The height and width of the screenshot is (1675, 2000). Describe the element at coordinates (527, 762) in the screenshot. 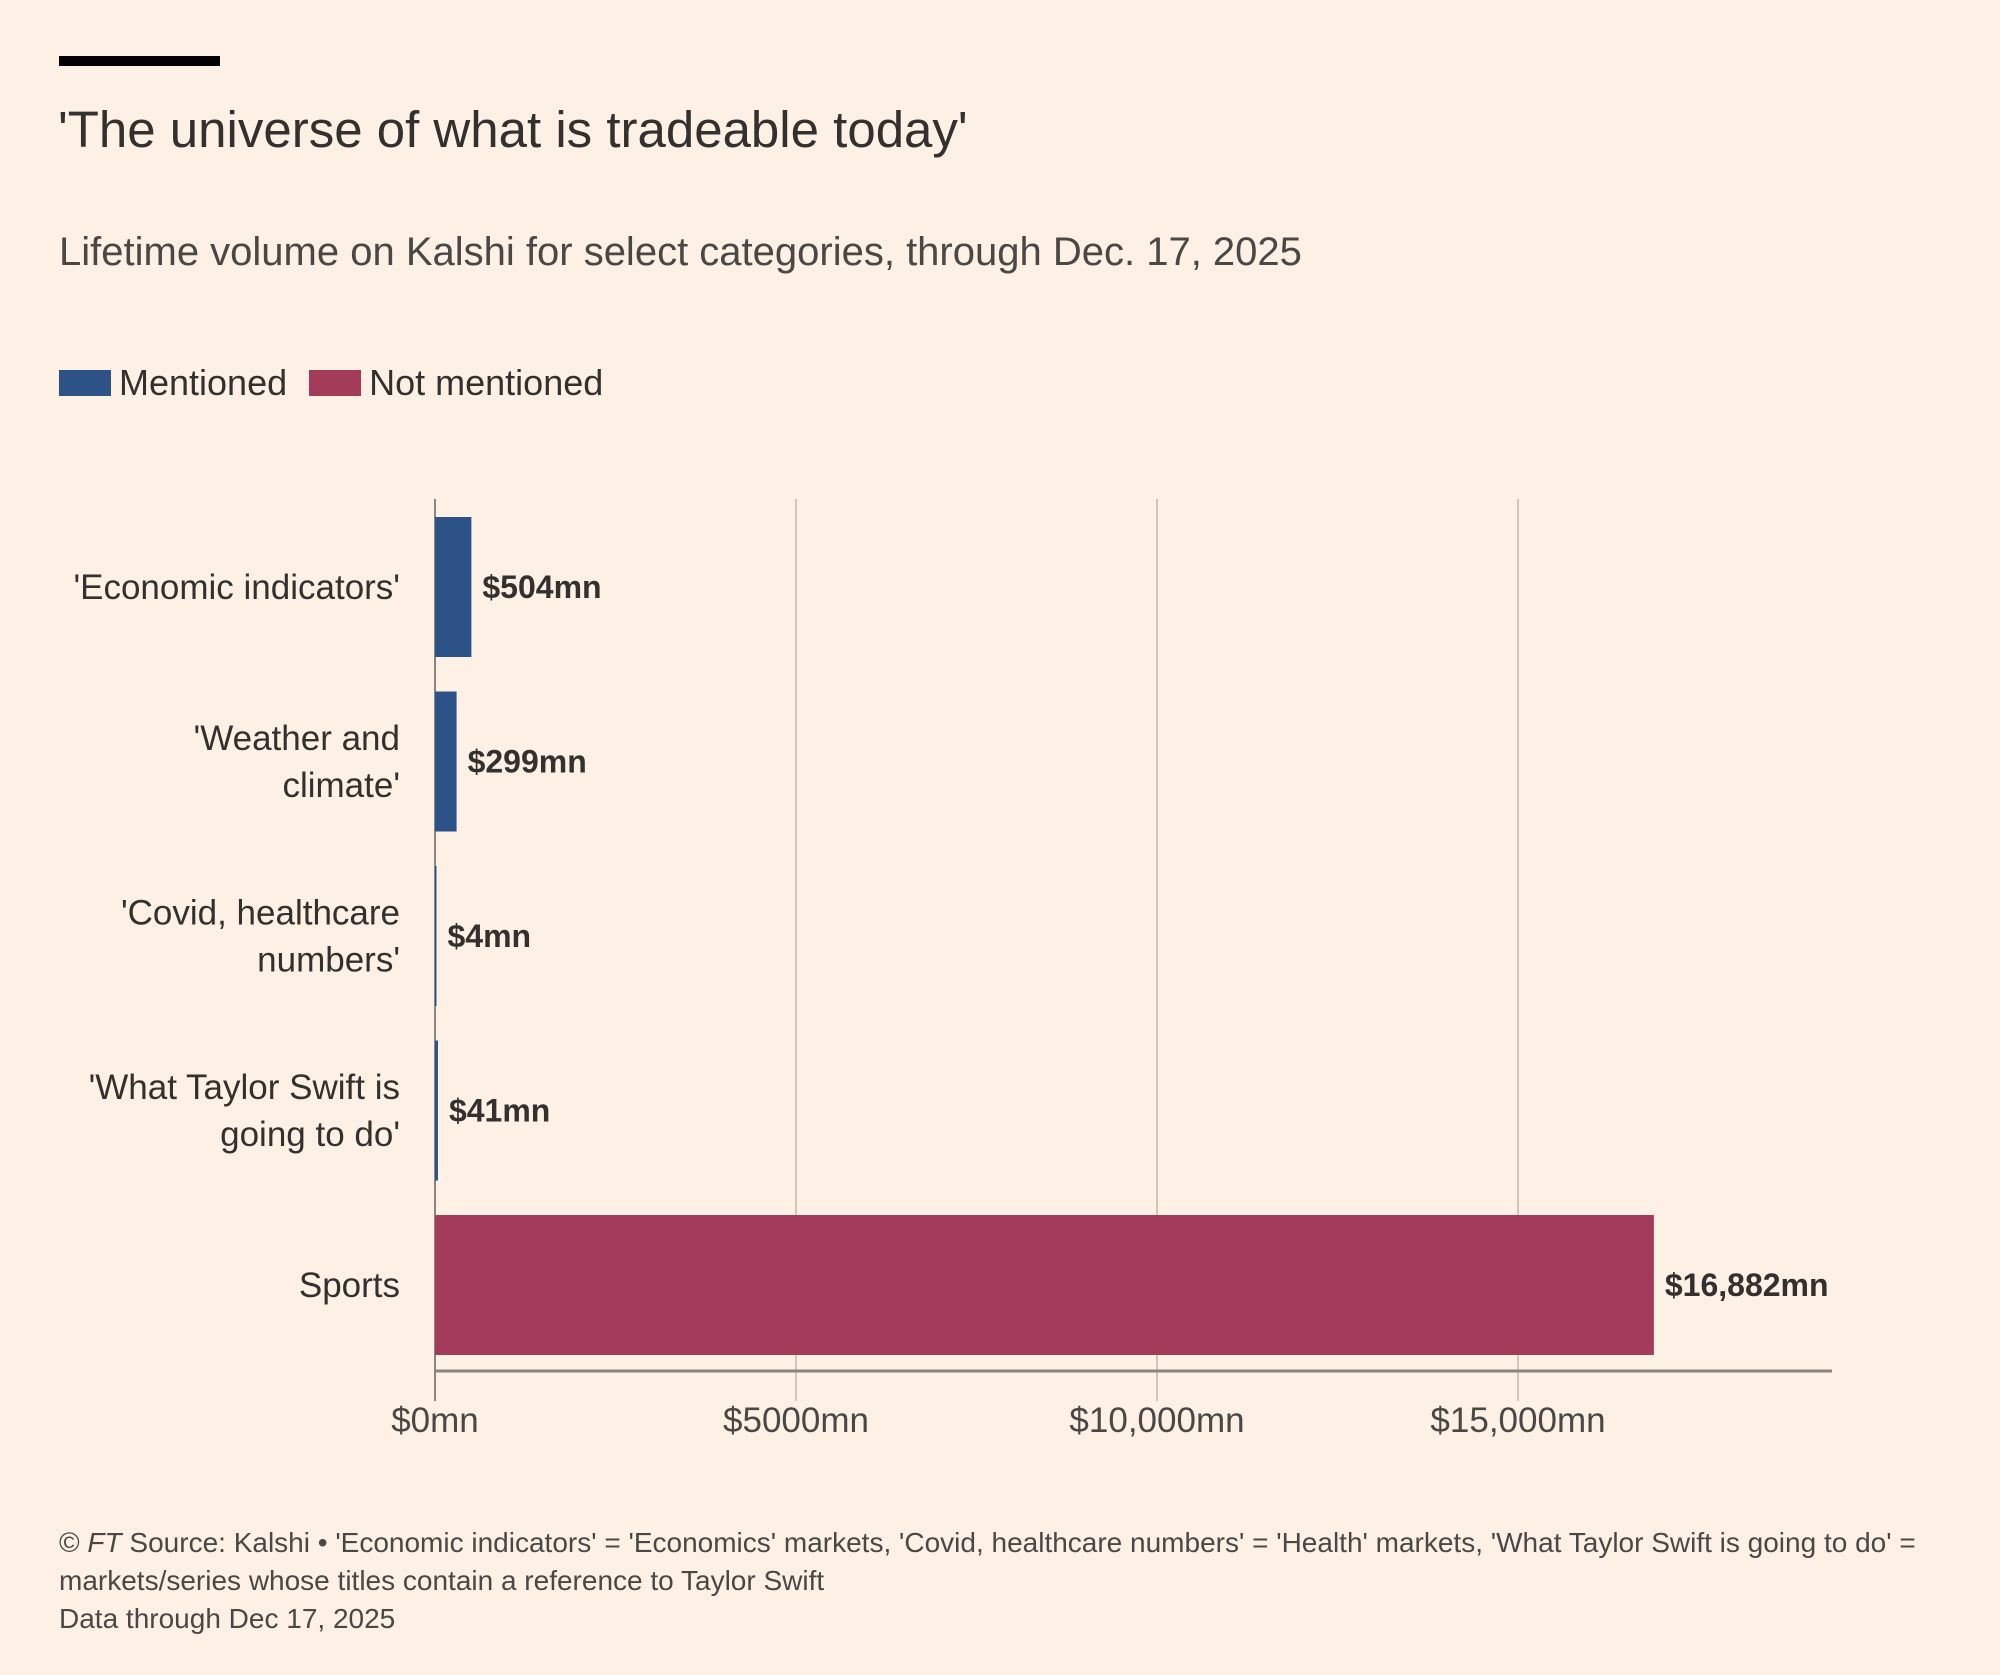

I see `bar-value-label: $299mn` at that location.